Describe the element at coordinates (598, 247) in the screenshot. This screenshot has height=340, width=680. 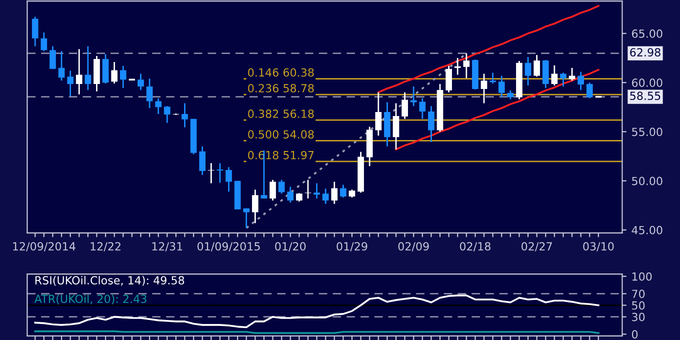
I see `x-tick-label: 03/10` at that location.